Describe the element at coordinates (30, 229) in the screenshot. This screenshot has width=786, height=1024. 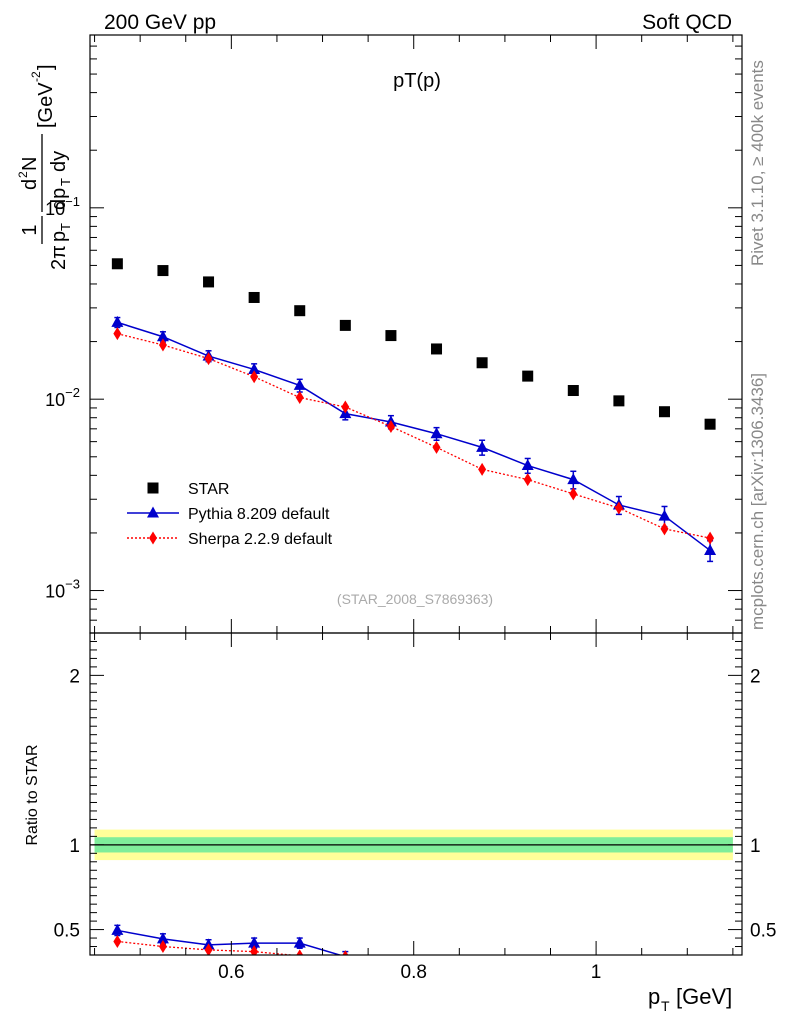
I see `svg-text: 1` at that location.